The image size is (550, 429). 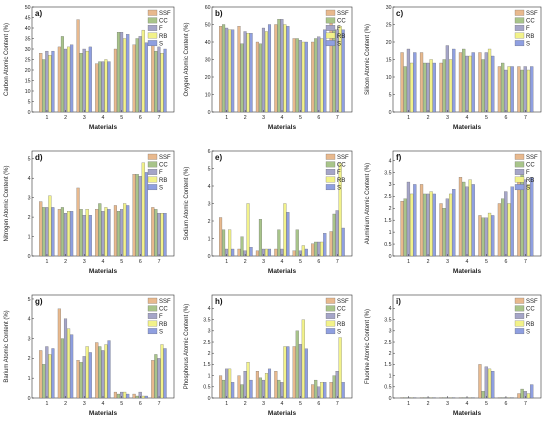 I want to click on y-tick-label: 1, so click(x=29, y=237).